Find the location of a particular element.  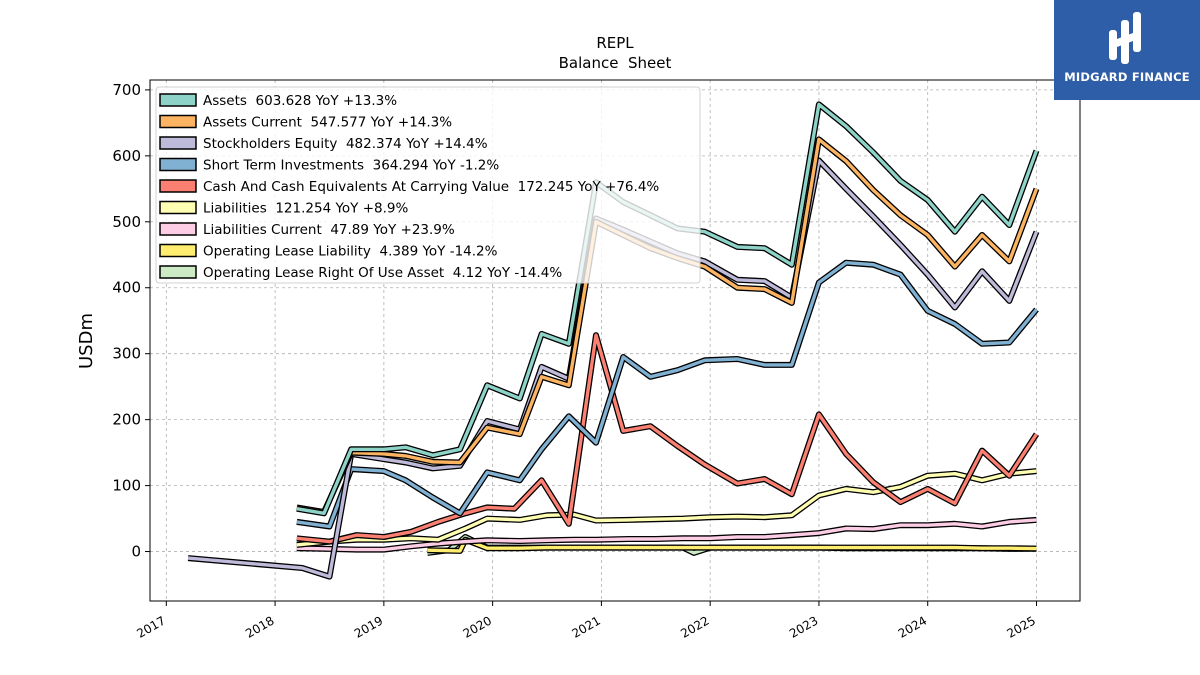

x-tick-label: 2017 is located at coordinates (150, 626).